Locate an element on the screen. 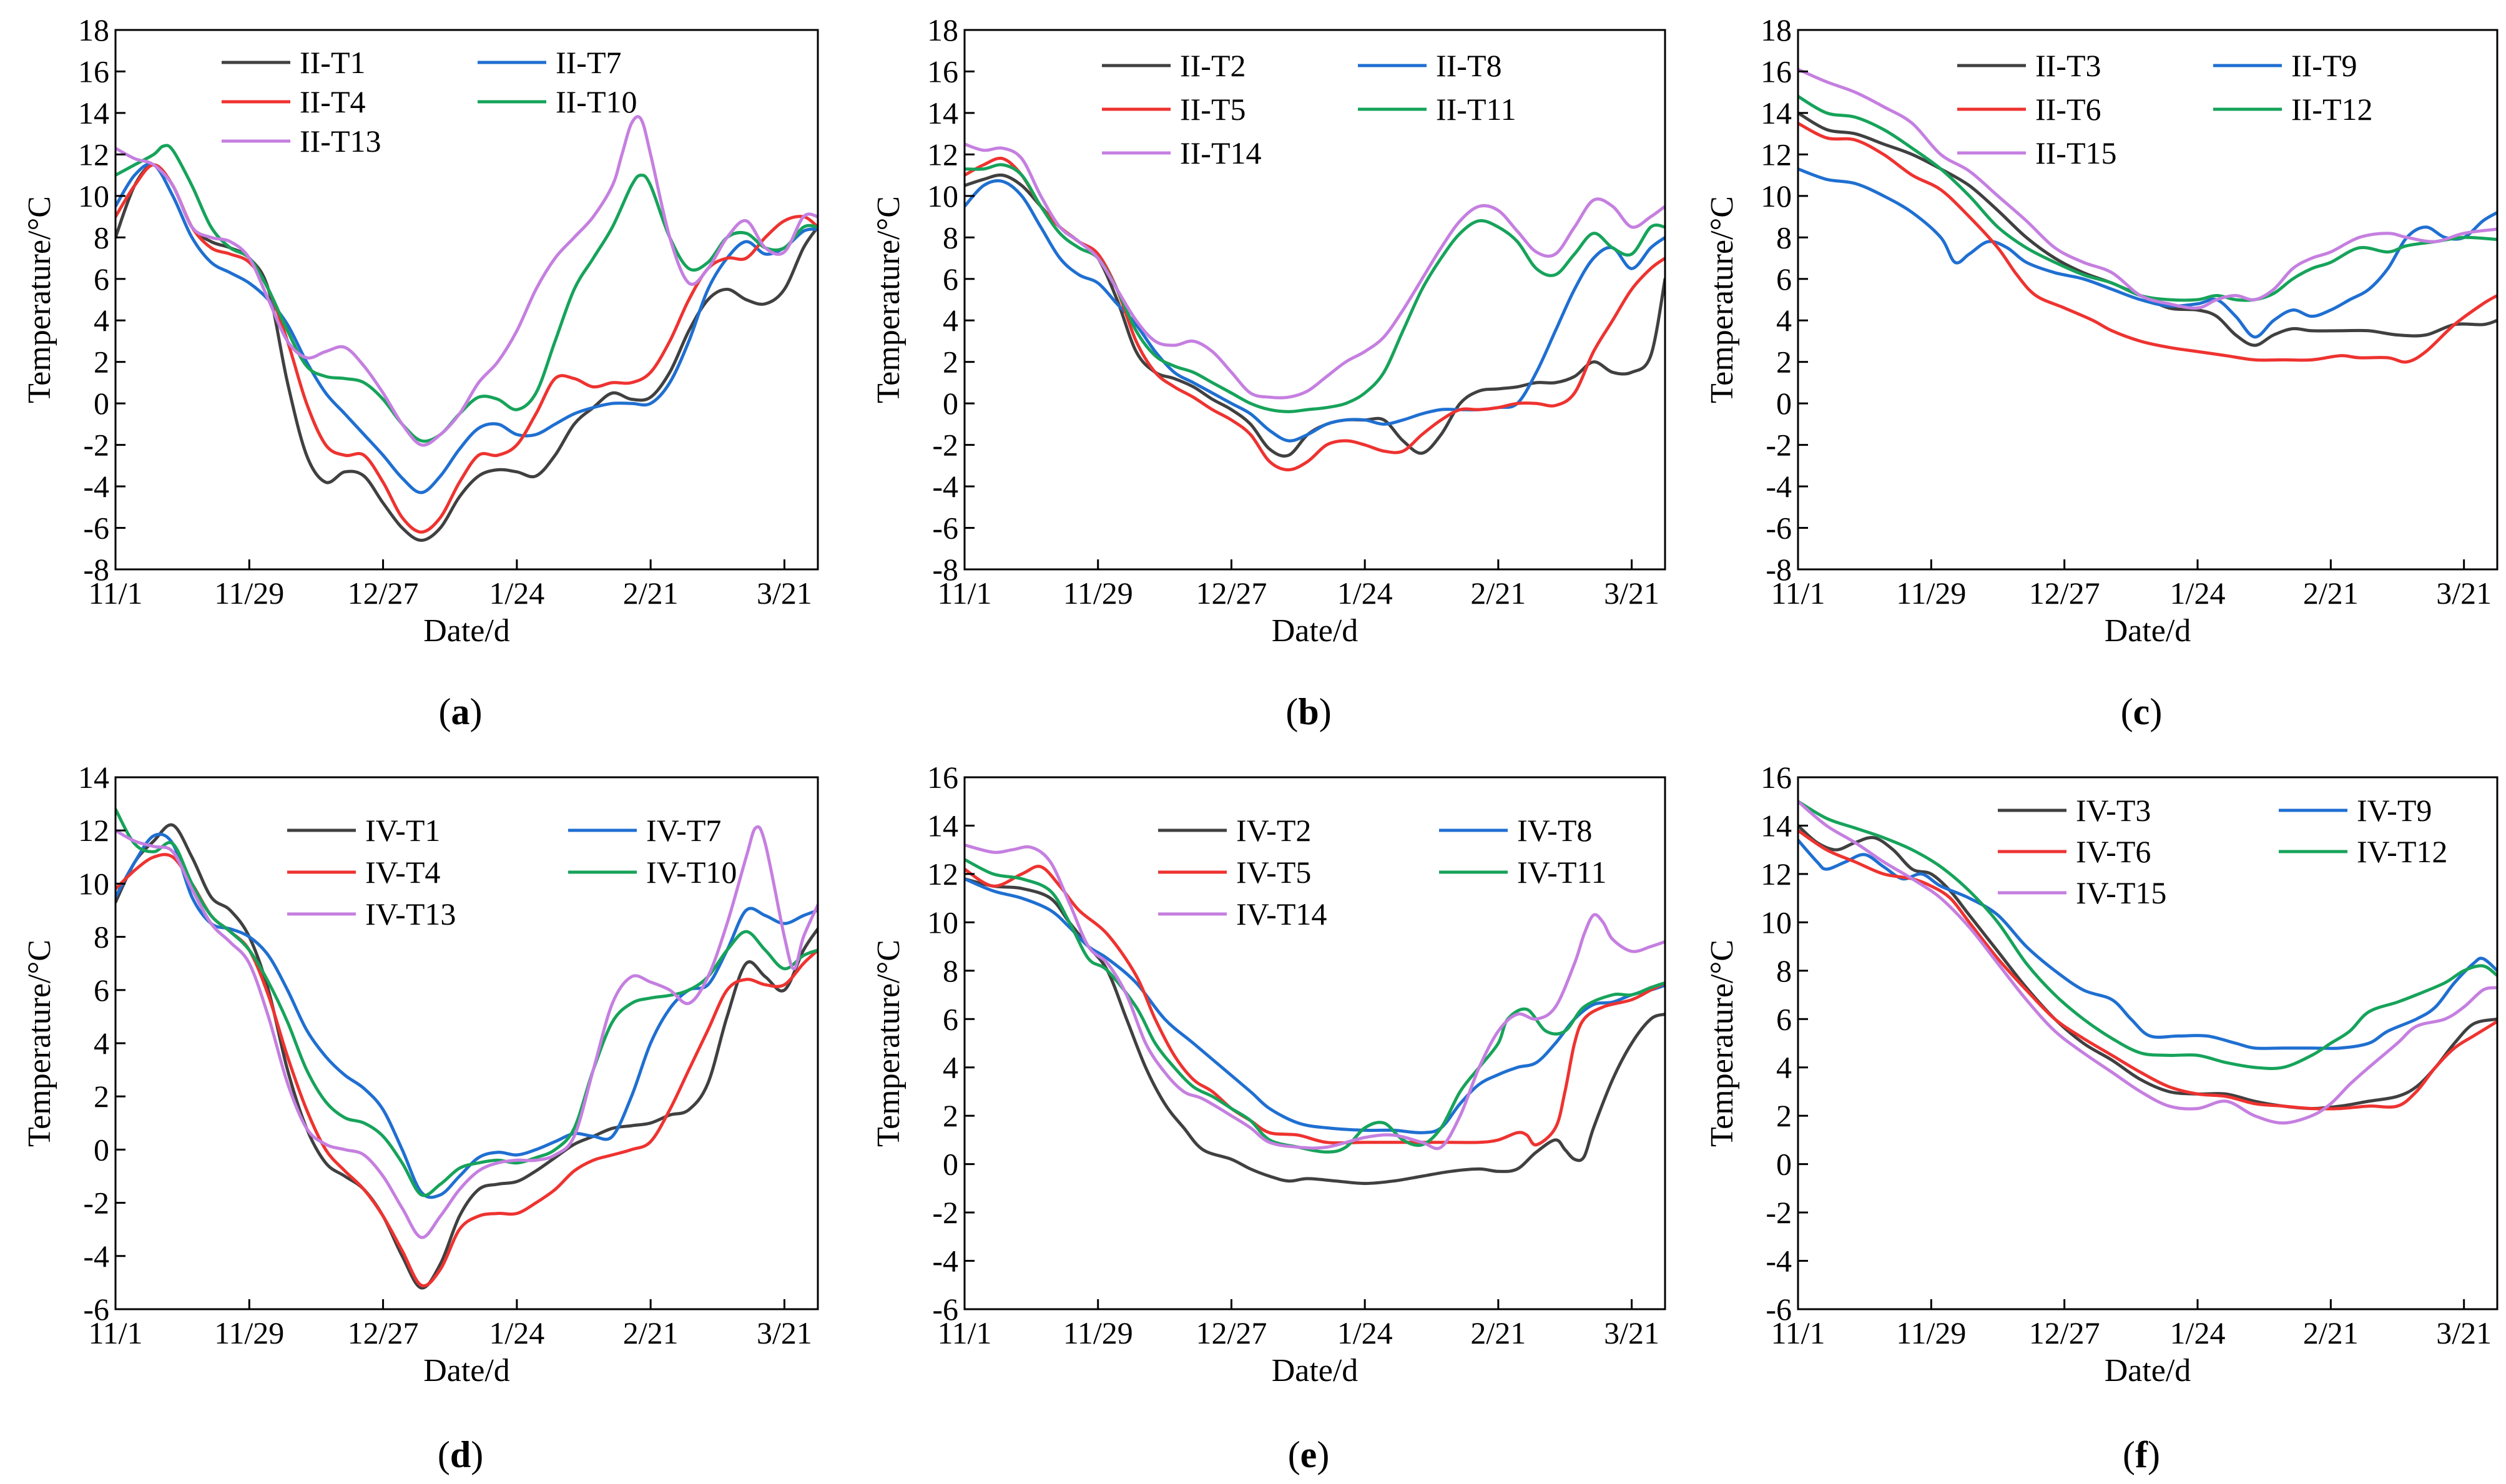  legend-label-II-T7: II-T7 is located at coordinates (589, 62).